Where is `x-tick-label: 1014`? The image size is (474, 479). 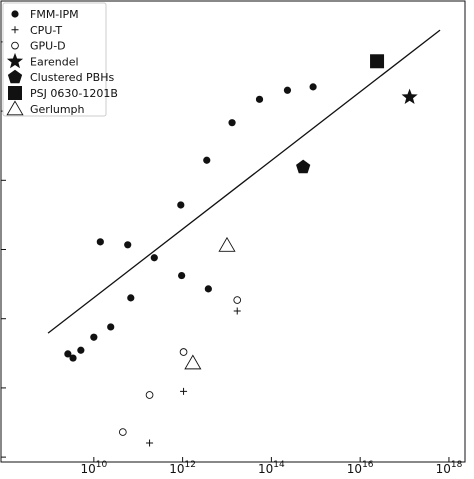 x-tick-label: 1014 is located at coordinates (271, 467).